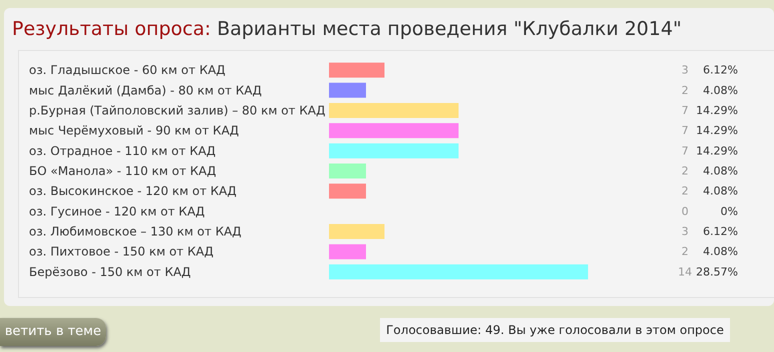  What do you see at coordinates (685, 271) in the screenshot?
I see `text: 14` at bounding box center [685, 271].